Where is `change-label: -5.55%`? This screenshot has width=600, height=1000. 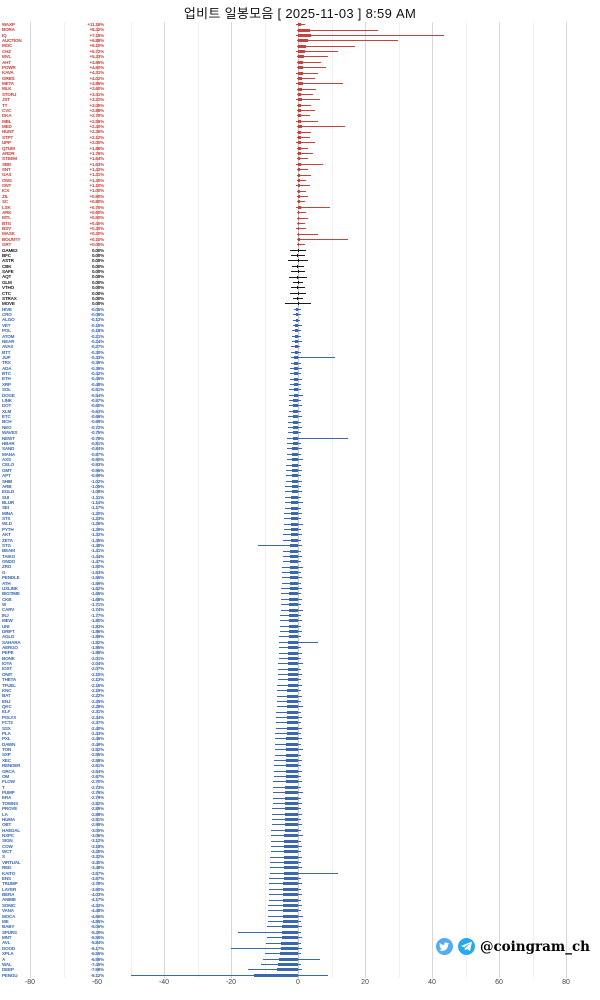
change-label: -5.55% is located at coordinates (97, 938).